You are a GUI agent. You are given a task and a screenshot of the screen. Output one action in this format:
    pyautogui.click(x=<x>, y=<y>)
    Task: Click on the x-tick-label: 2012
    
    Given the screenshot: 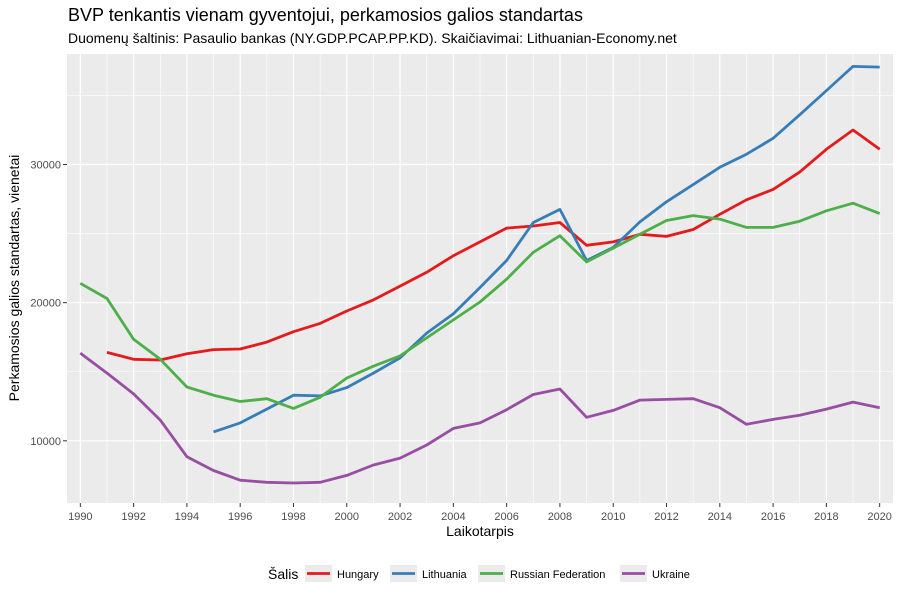 What is the action you would take?
    pyautogui.click(x=666, y=517)
    